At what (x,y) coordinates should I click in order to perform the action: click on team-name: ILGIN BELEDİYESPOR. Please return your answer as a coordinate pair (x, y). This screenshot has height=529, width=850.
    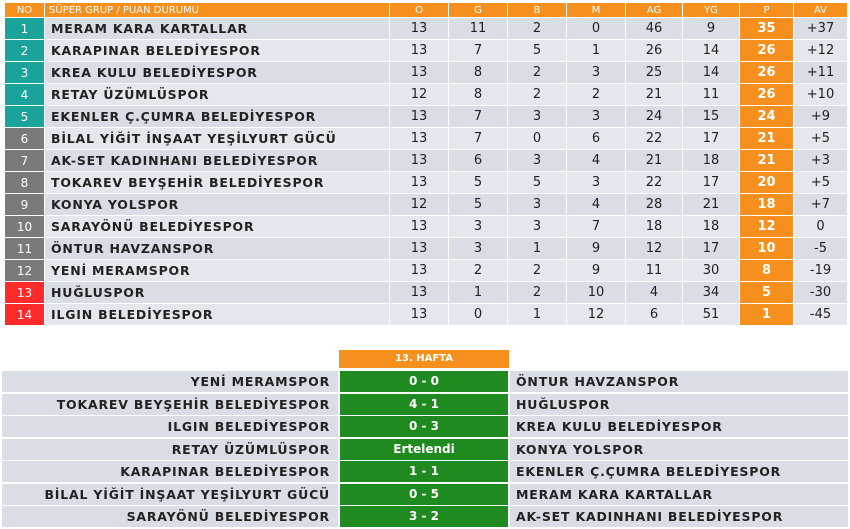
    Looking at the image, I should click on (217, 314).